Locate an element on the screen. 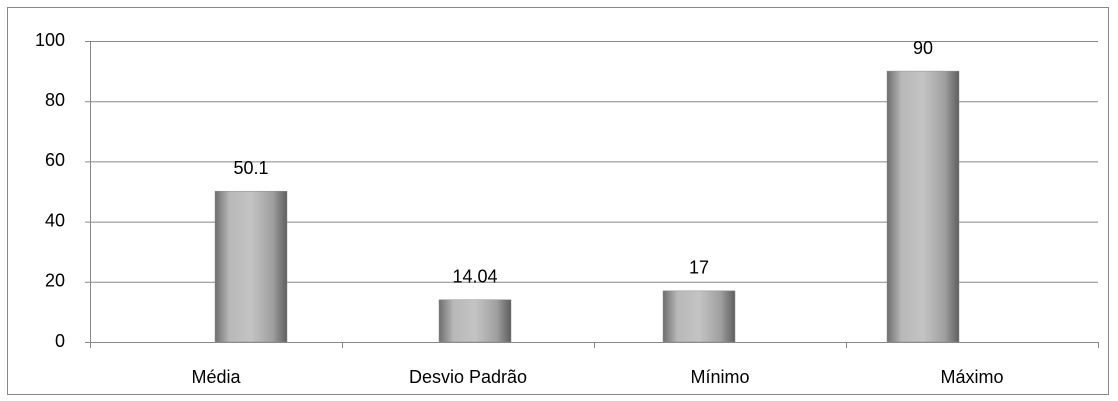 This screenshot has height=401, width=1118. x-tick-label: Média is located at coordinates (216, 377).